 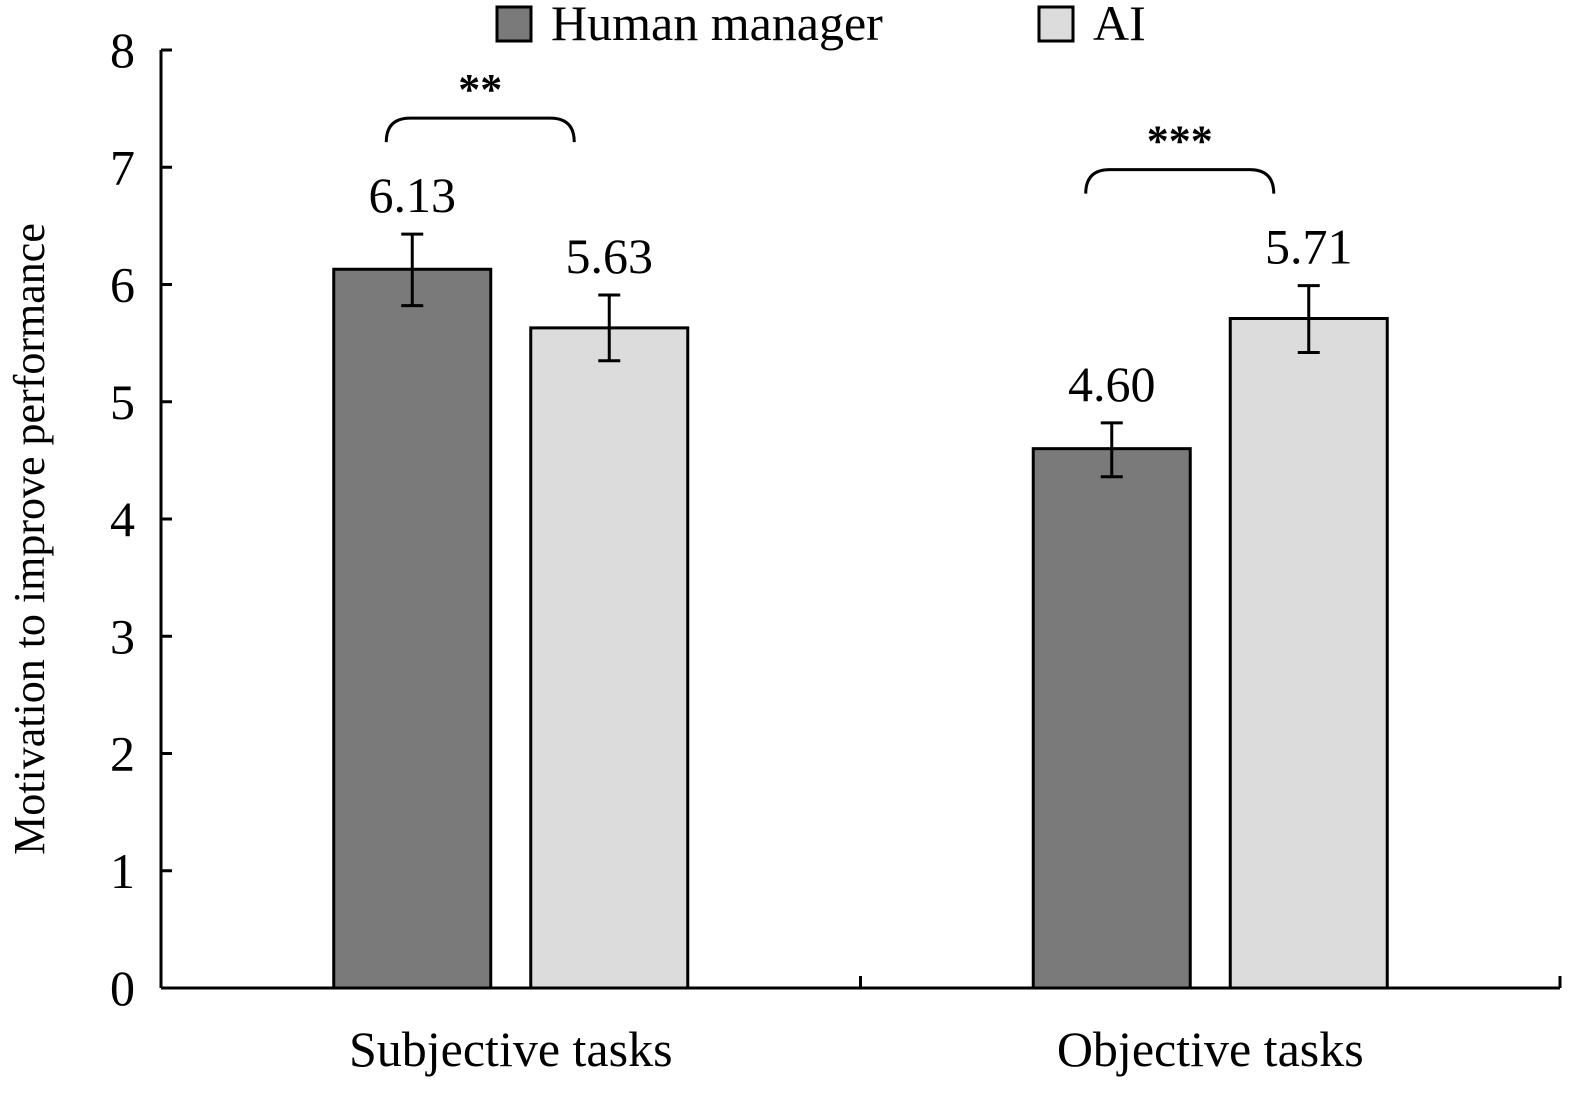 What do you see at coordinates (122, 519) in the screenshot?
I see `y-tick-label: 4` at bounding box center [122, 519].